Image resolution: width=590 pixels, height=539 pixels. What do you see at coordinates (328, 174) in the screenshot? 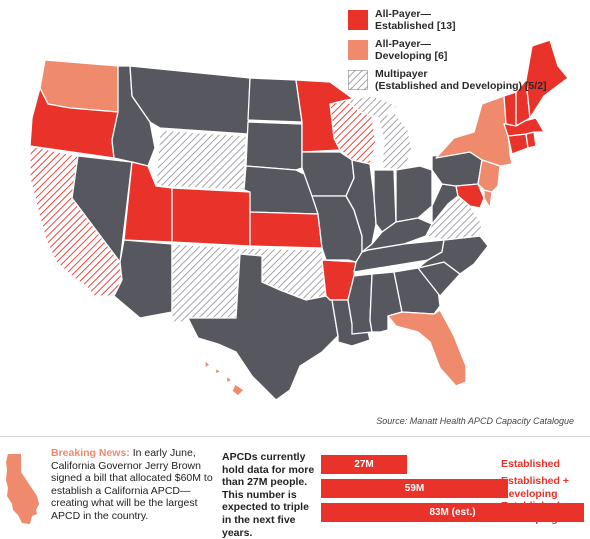
I see `state-ia` at bounding box center [328, 174].